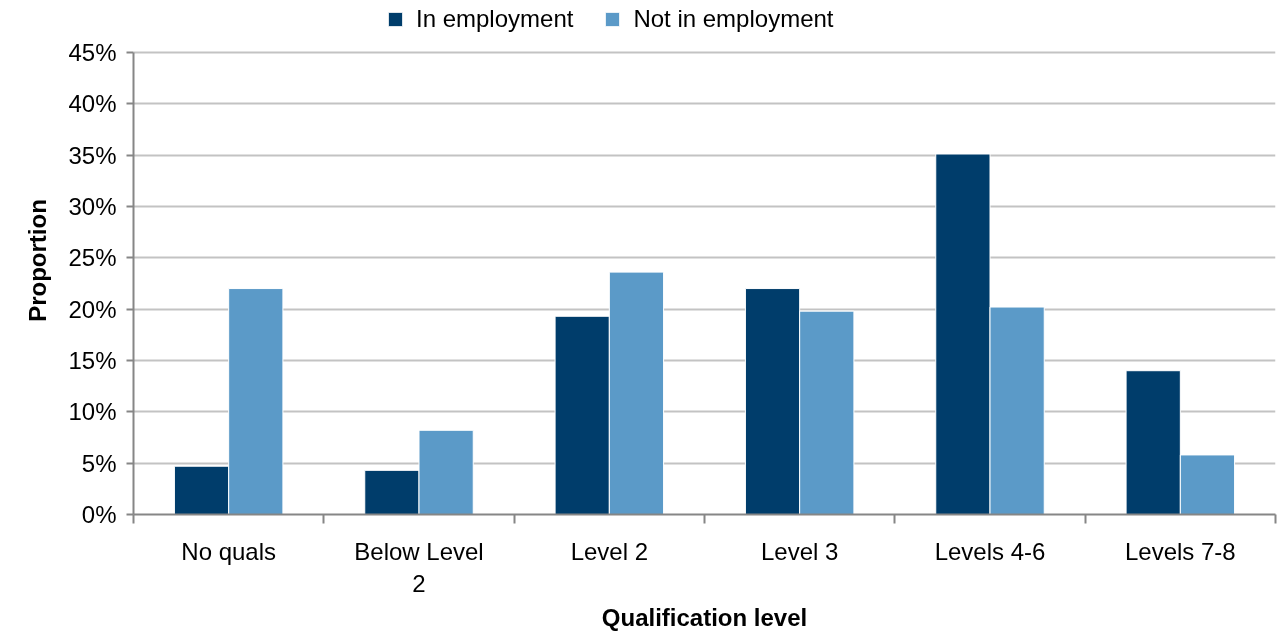 The width and height of the screenshot is (1277, 633). I want to click on x-tick-label: Levels 7-8, so click(1180, 551).